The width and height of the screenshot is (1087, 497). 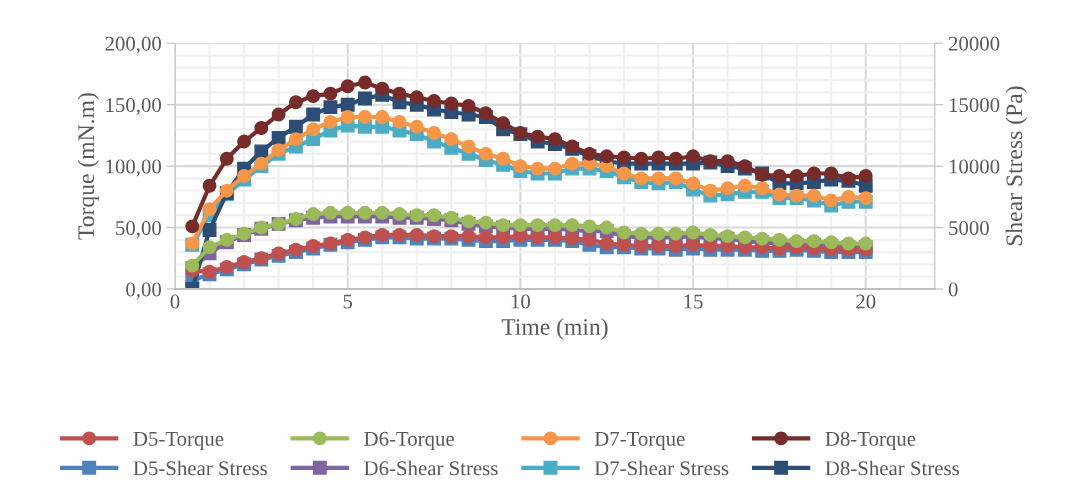 I want to click on legend-label: D7-Torque, so click(x=639, y=441).